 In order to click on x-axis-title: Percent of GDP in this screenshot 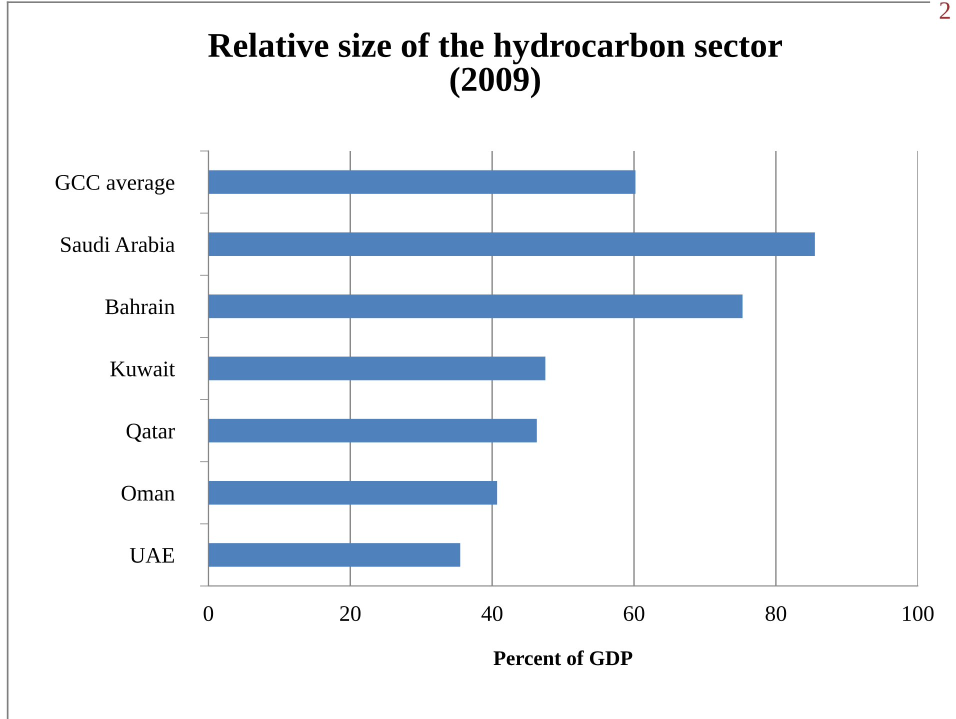, I will do `click(563, 658)`.